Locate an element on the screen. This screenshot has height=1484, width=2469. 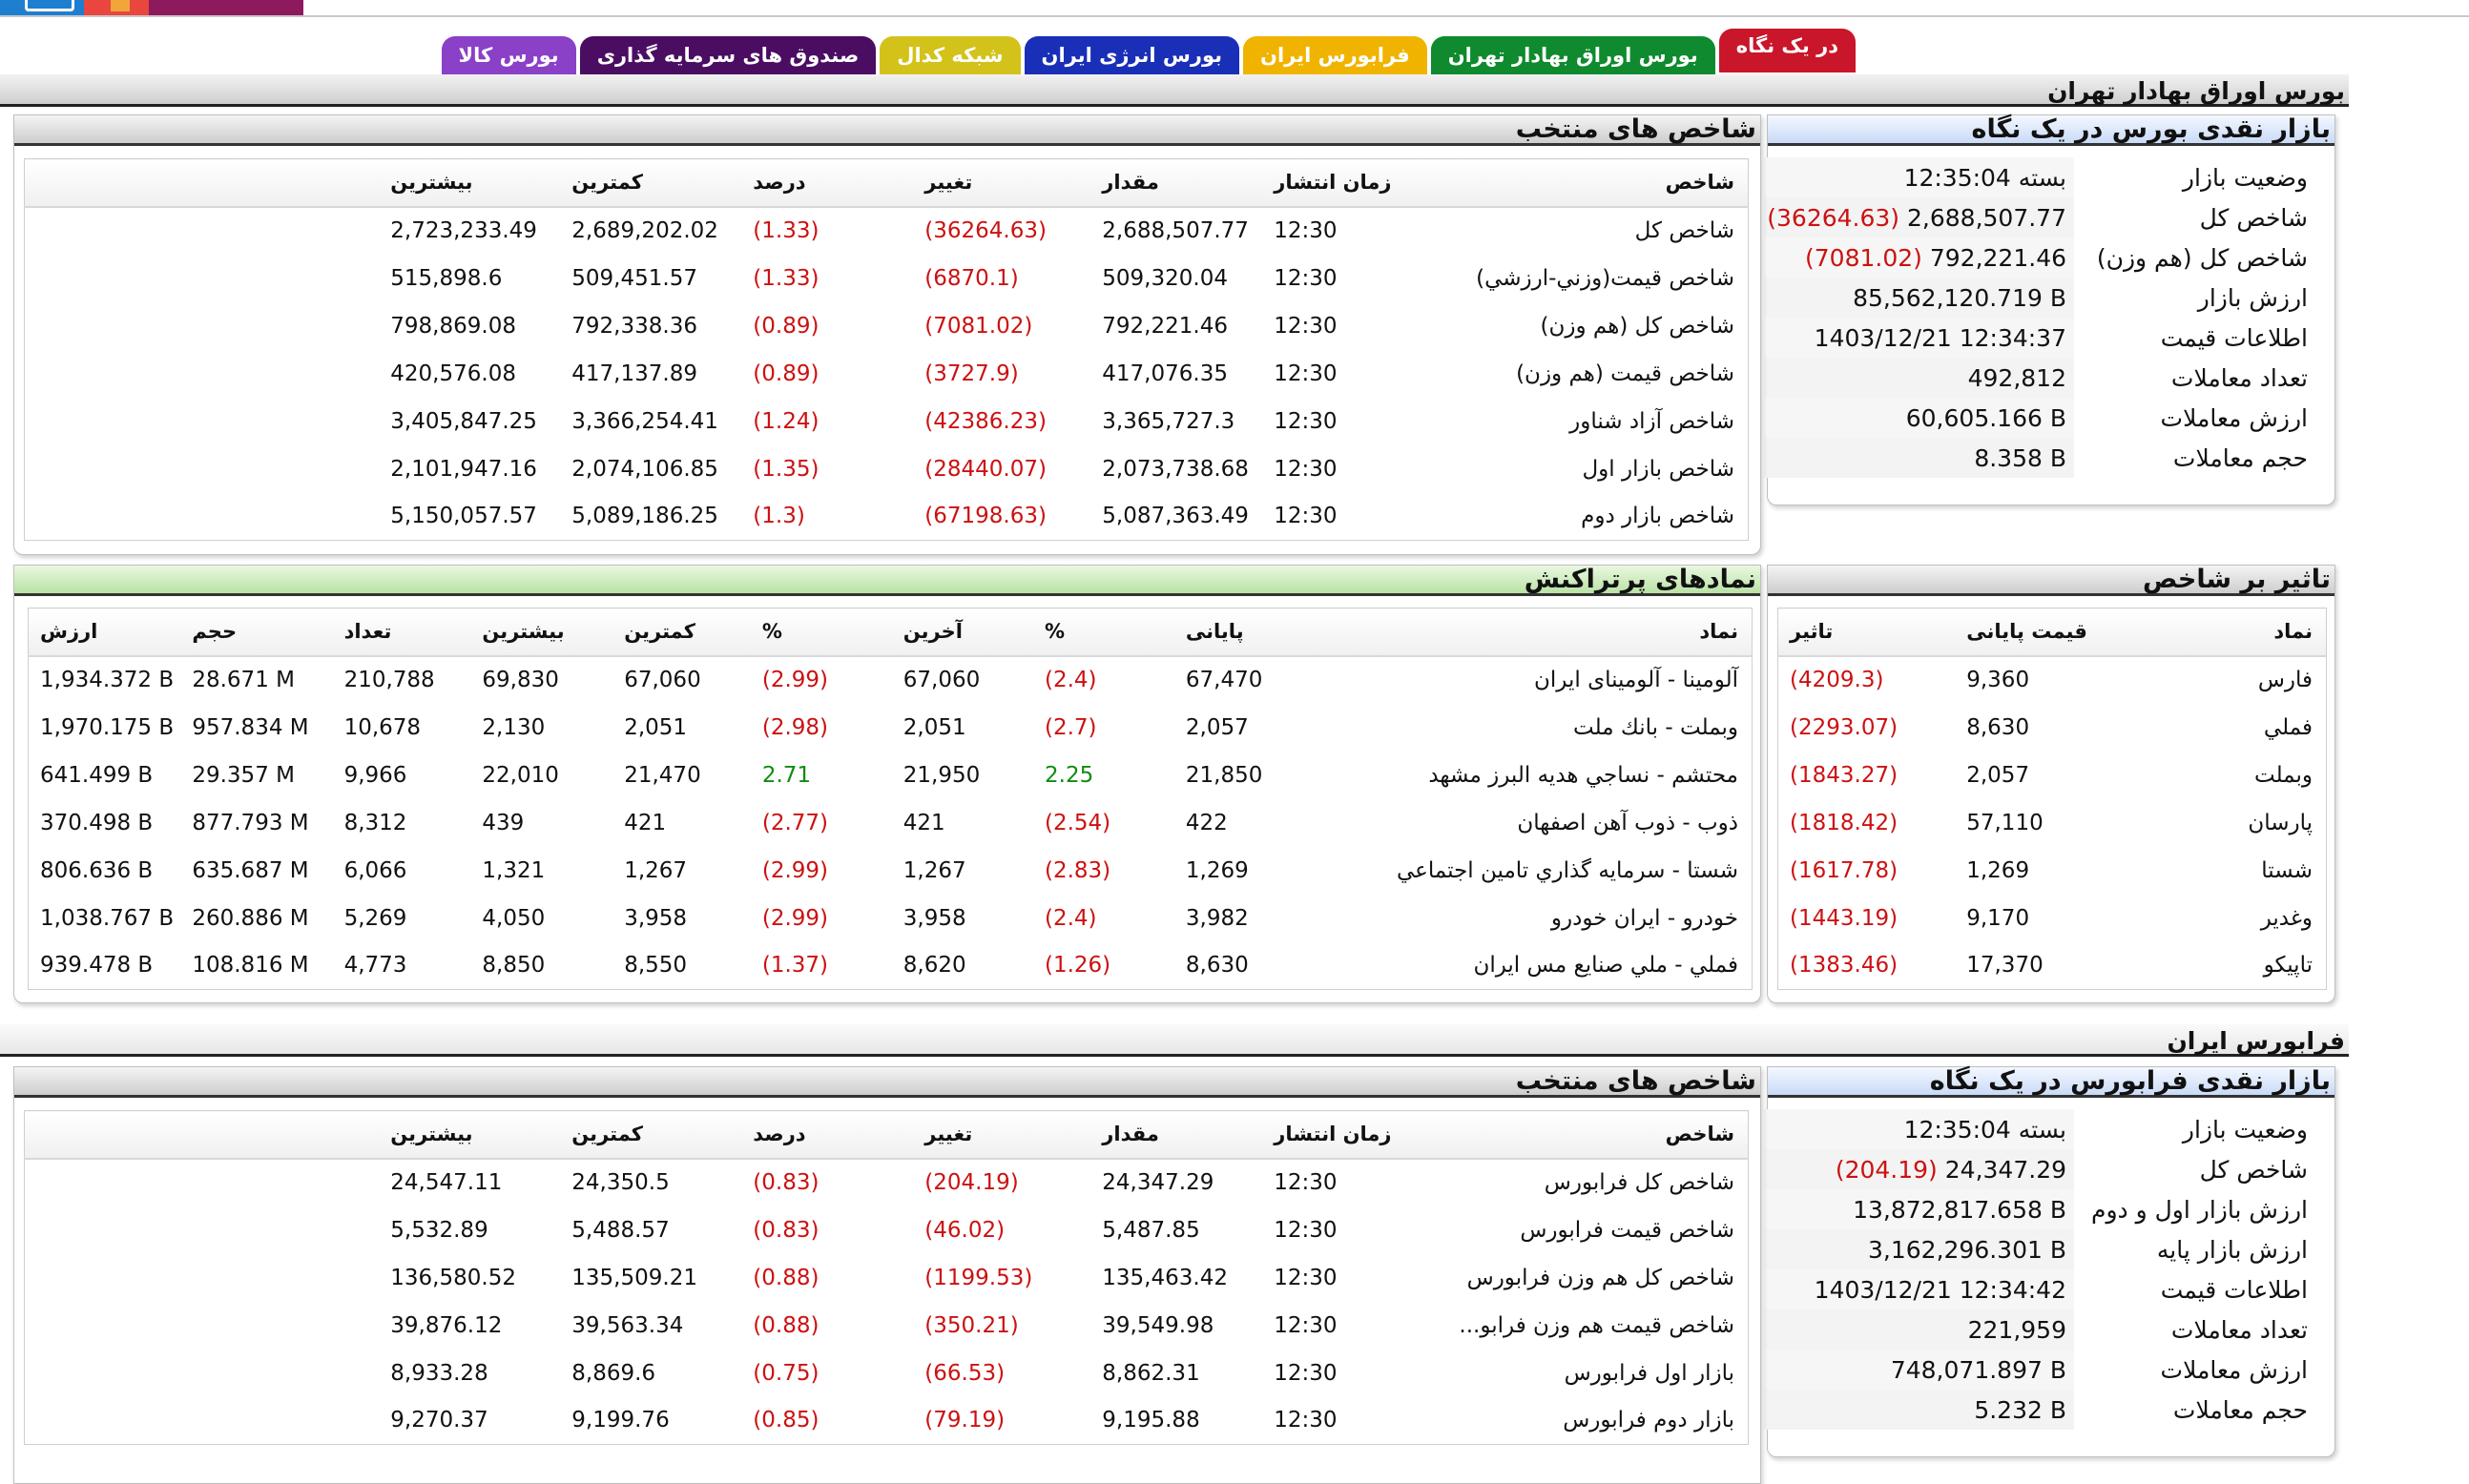
row-name-cell: شاخص آزاد شناور is located at coordinates (1651, 421).